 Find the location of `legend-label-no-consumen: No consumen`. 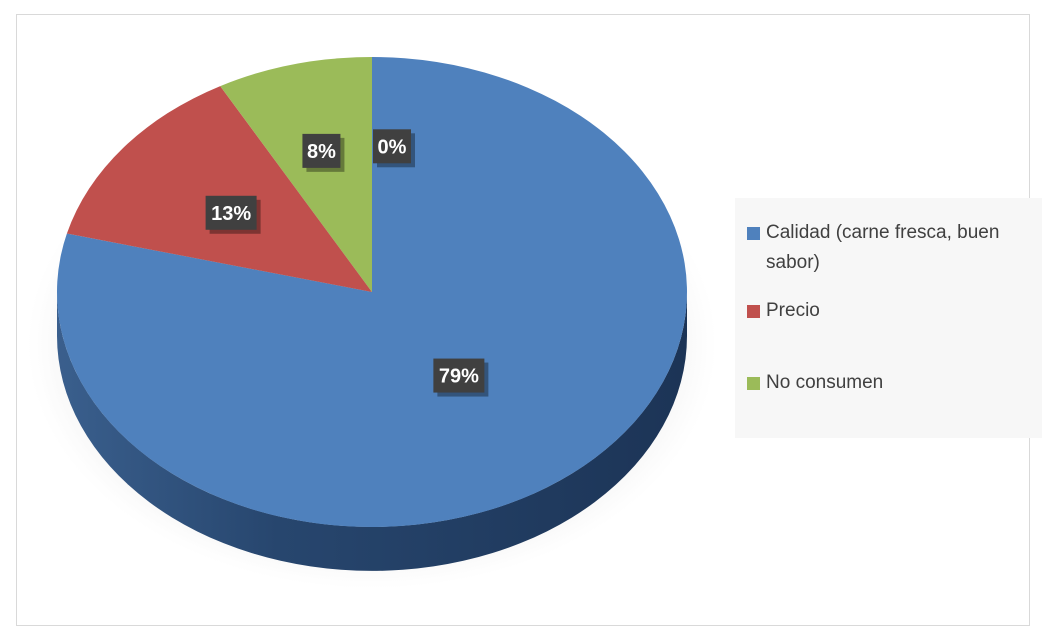

legend-label-no-consumen: No consumen is located at coordinates (825, 382).